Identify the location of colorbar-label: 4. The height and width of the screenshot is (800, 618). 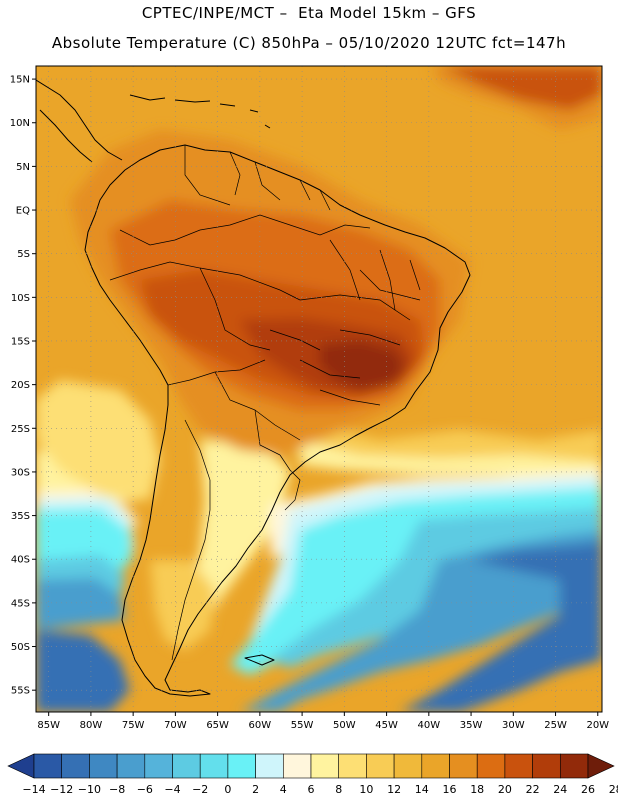
(283, 789).